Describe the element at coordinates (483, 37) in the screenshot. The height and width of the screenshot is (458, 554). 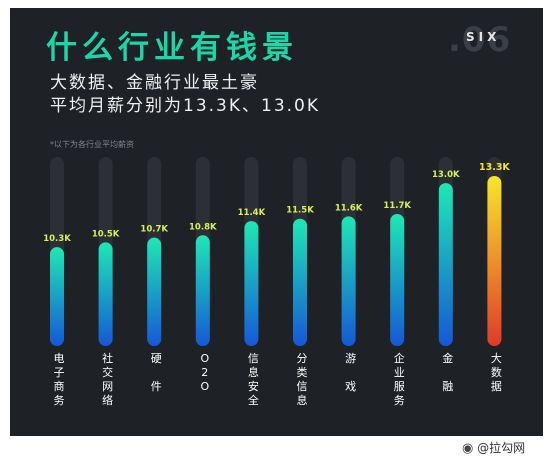
I see `section-label: SIX` at that location.